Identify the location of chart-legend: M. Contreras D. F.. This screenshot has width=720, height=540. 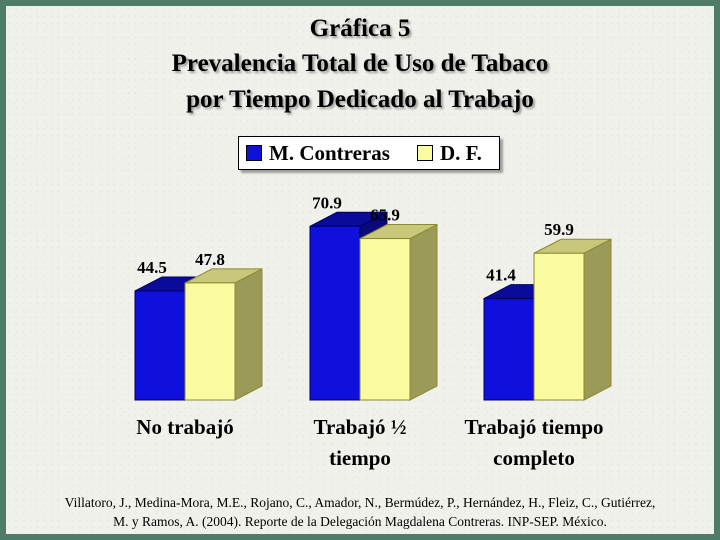
(369, 153).